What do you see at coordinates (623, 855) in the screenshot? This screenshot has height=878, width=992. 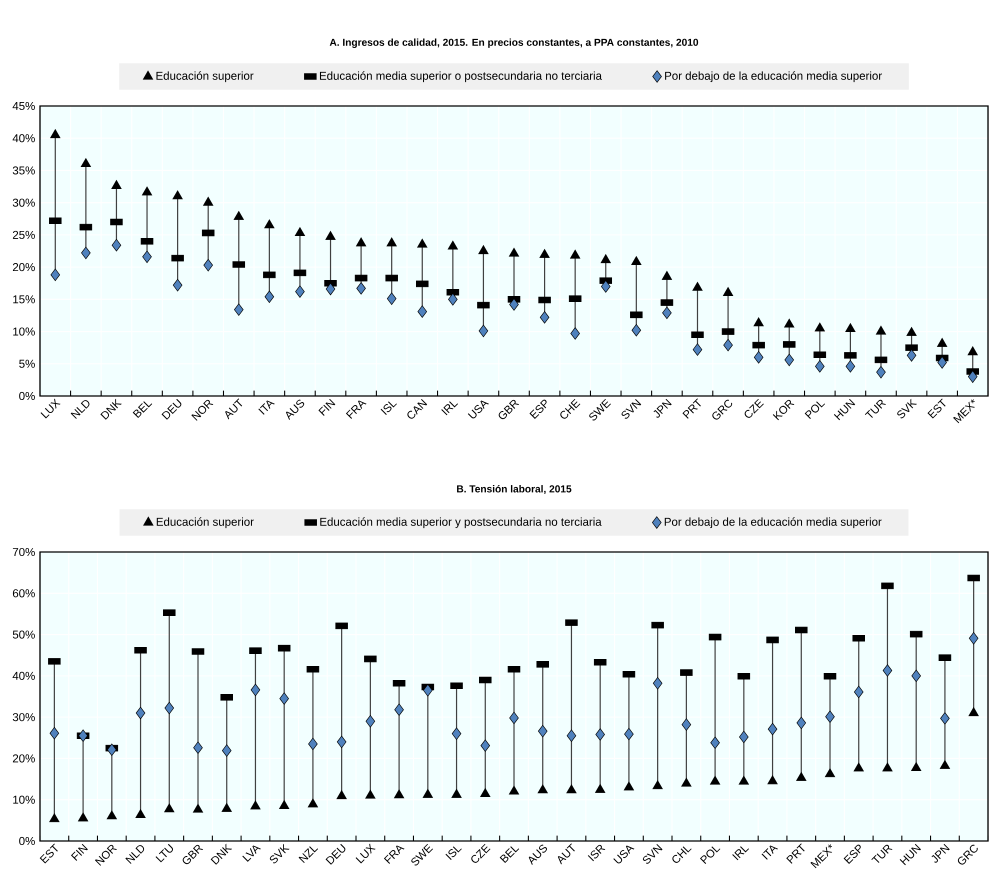 I see `x-tick-label: USA` at bounding box center [623, 855].